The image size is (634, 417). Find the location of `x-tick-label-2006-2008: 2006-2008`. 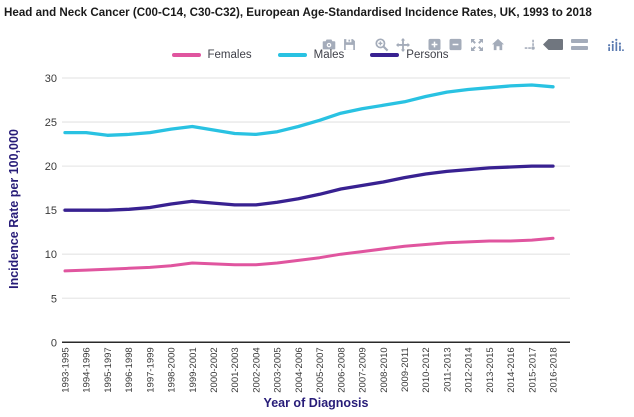

x-tick-label-2006-2008: 2006-2008 is located at coordinates (341, 369).